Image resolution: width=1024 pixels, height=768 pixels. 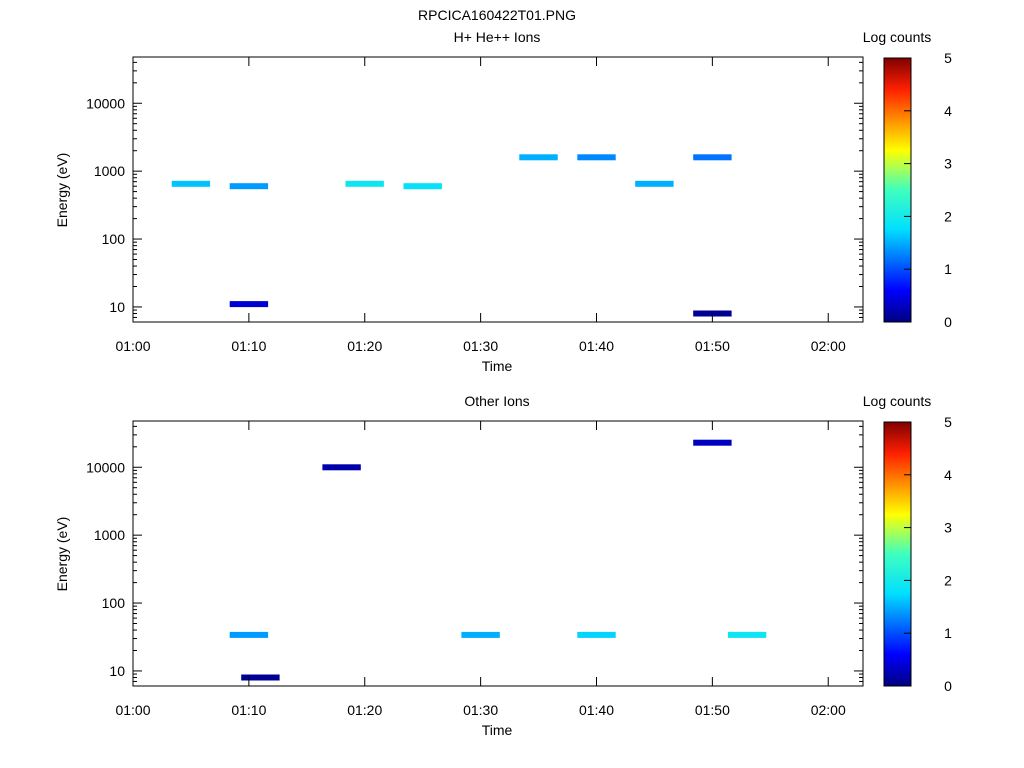 What do you see at coordinates (62, 190) in the screenshot?
I see `panel-1-y-axis-label: Energy (eV)` at bounding box center [62, 190].